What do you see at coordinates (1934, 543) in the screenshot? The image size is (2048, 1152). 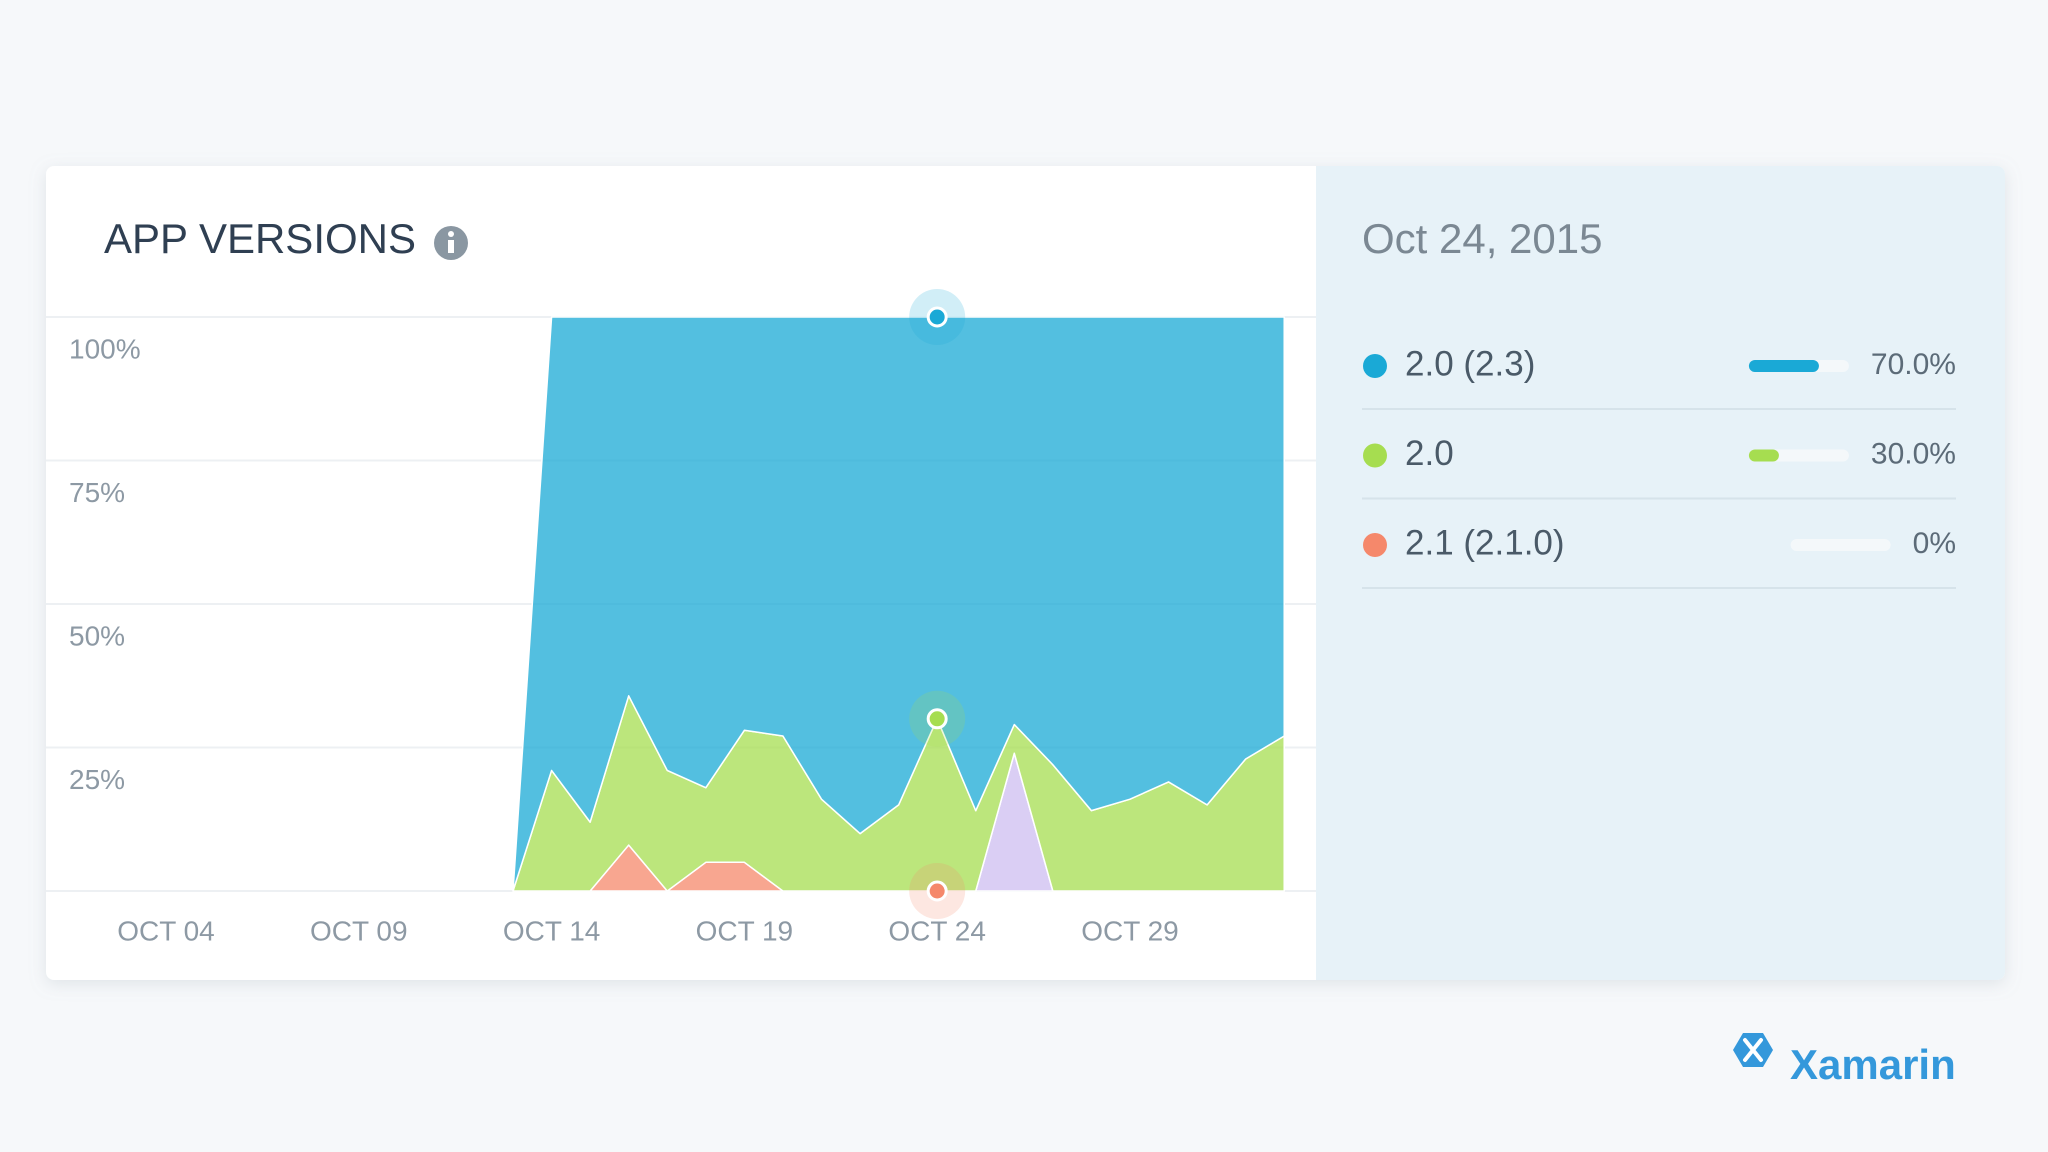 I see `legend-value: 0%` at bounding box center [1934, 543].